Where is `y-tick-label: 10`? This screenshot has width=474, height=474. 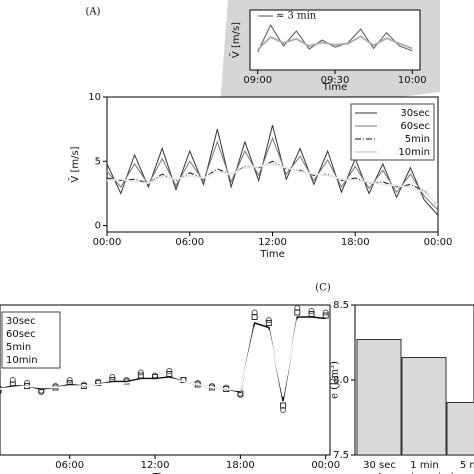 y-tick-label: 10 is located at coordinates (94, 97).